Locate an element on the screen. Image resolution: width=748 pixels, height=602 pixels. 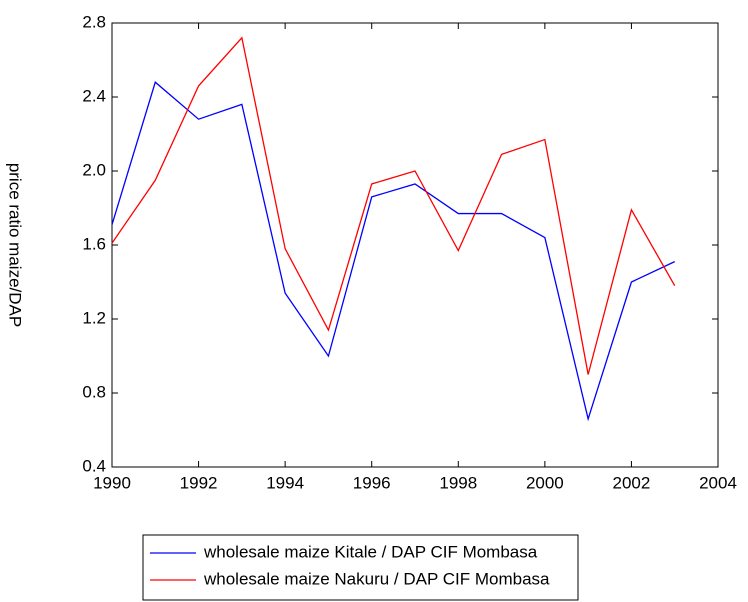
y-tick-label: 2.8 is located at coordinates (94, 21).